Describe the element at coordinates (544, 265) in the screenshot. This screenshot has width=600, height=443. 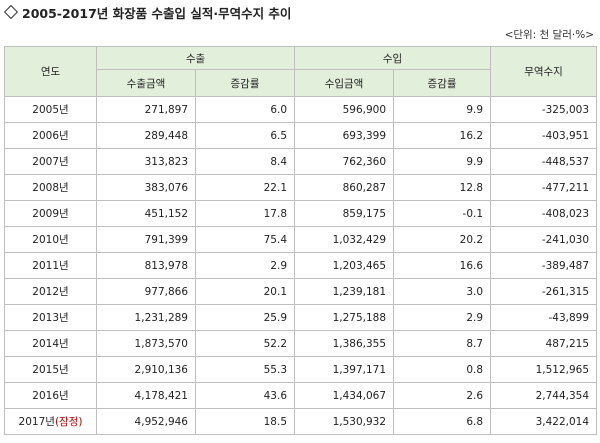
I see `cell-balance: -389,487` at that location.